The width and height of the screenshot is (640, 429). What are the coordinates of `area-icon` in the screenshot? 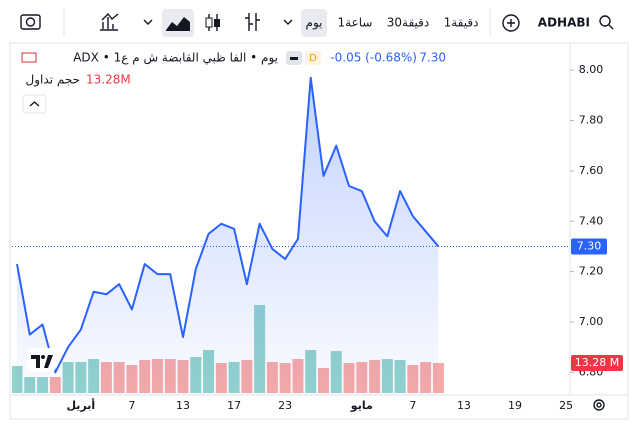 It's located at (178, 24).